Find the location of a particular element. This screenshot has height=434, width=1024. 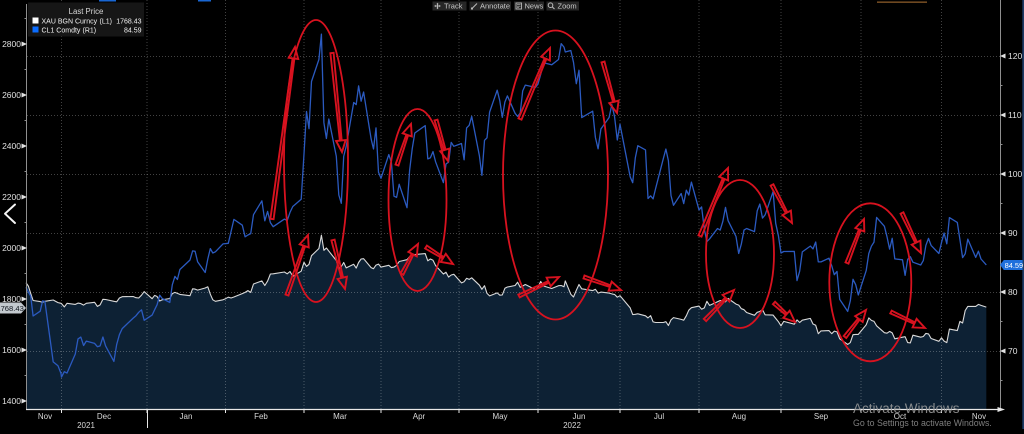

svg-text: 80 is located at coordinates (1013, 292).